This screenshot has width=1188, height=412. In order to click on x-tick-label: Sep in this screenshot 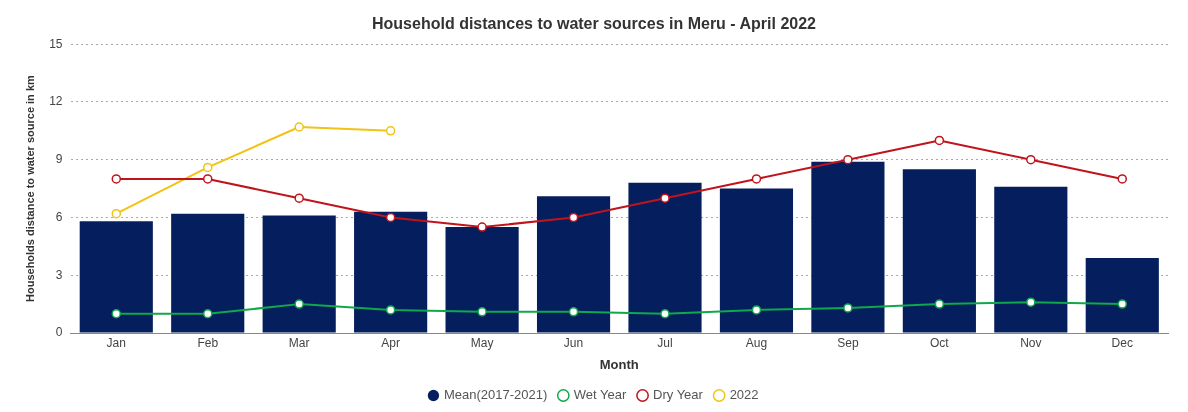, I will do `click(848, 342)`.